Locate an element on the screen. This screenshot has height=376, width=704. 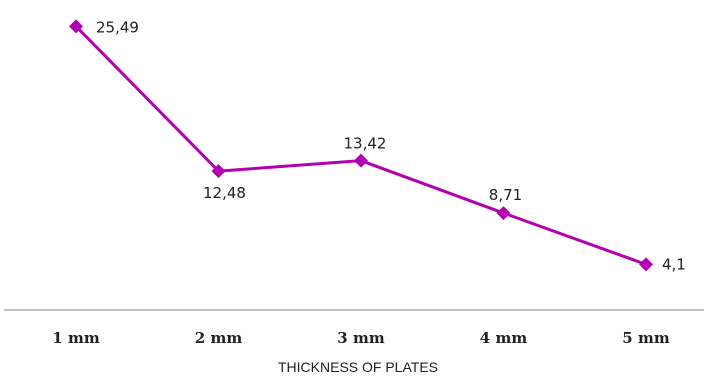
x-tick-labels: 1 mm 2 mm 3 mm 4 mm 5 mm is located at coordinates (361, 338).